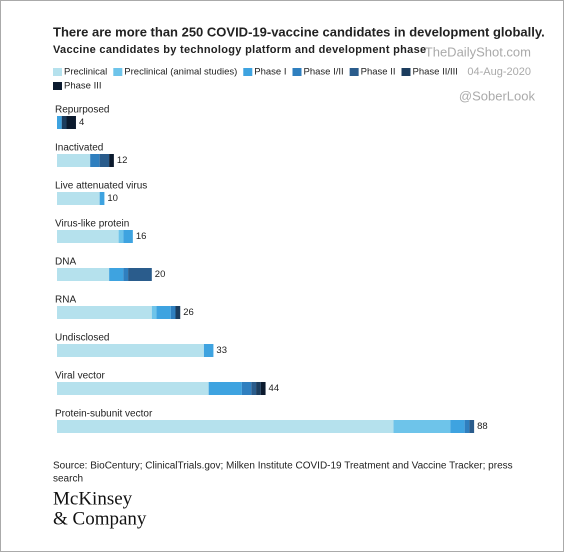  What do you see at coordinates (82, 338) in the screenshot?
I see `category-label: Undisclosed` at bounding box center [82, 338].